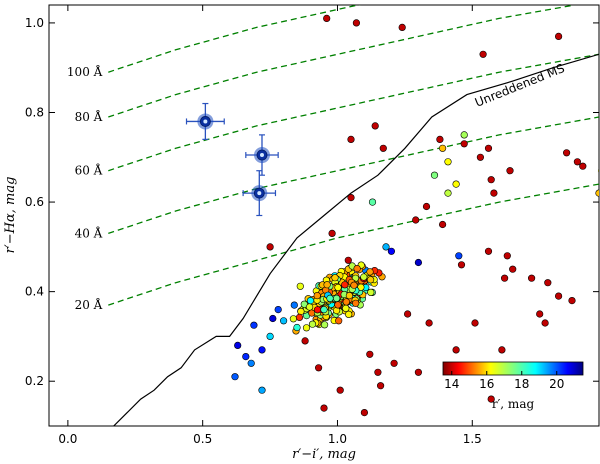  Describe the element at coordinates (232, 159) in the screenshot. I see `highlighted-stars` at that location.